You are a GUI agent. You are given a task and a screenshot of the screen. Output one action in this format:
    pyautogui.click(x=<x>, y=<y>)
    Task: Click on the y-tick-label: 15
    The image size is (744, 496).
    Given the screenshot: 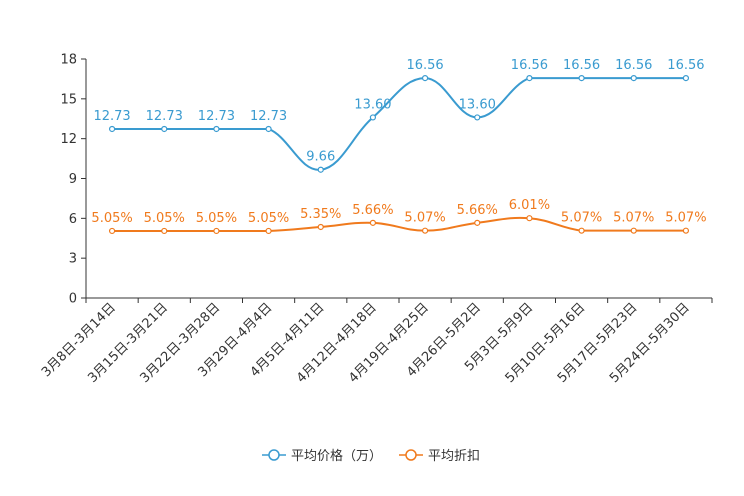 What is the action you would take?
    pyautogui.click(x=68, y=99)
    